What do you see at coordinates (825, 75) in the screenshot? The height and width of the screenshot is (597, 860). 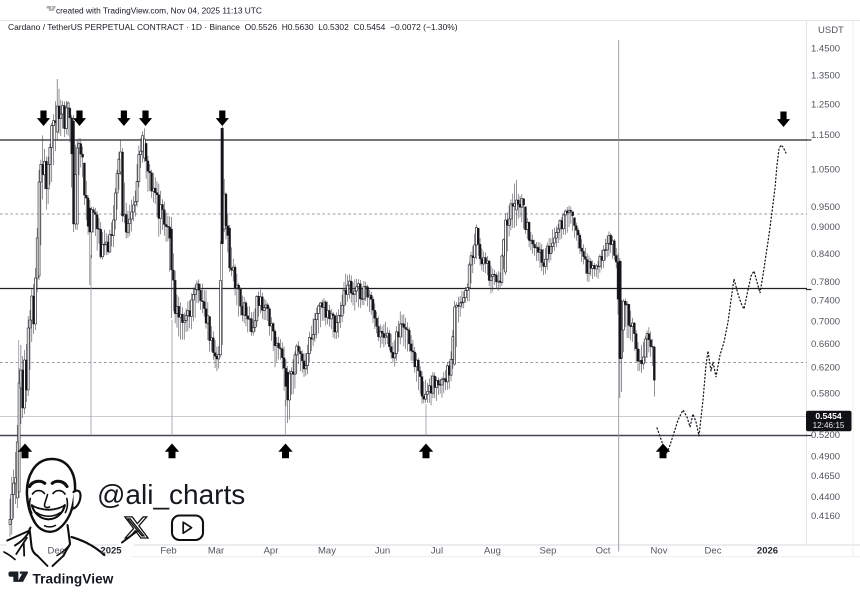 I see `svg-text: 1.3500` at bounding box center [825, 75].